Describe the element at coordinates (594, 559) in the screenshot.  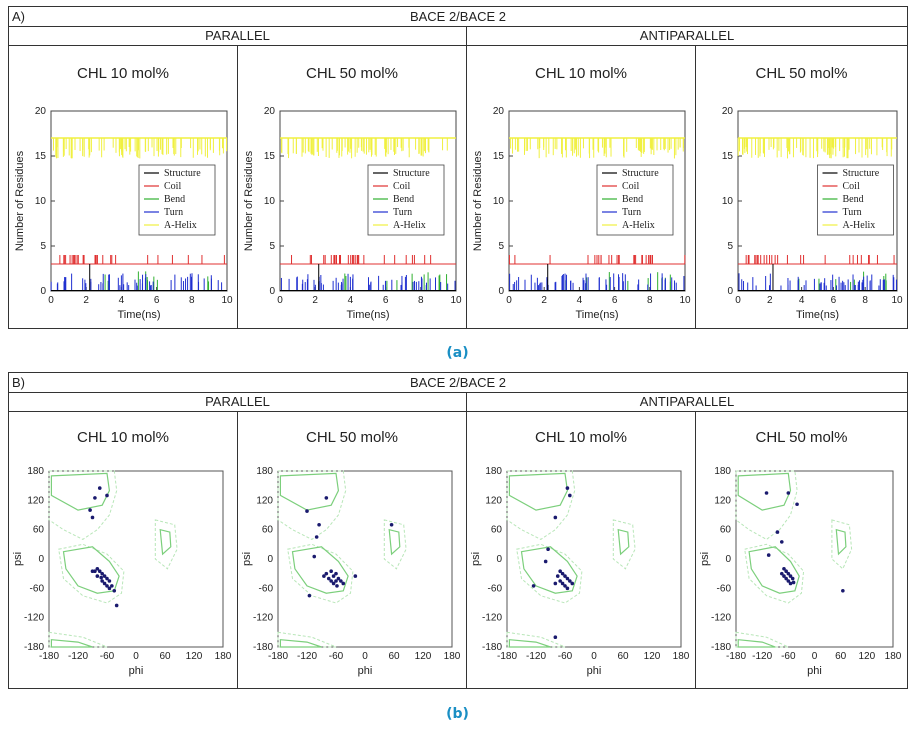
I see `plot-frame` at that location.